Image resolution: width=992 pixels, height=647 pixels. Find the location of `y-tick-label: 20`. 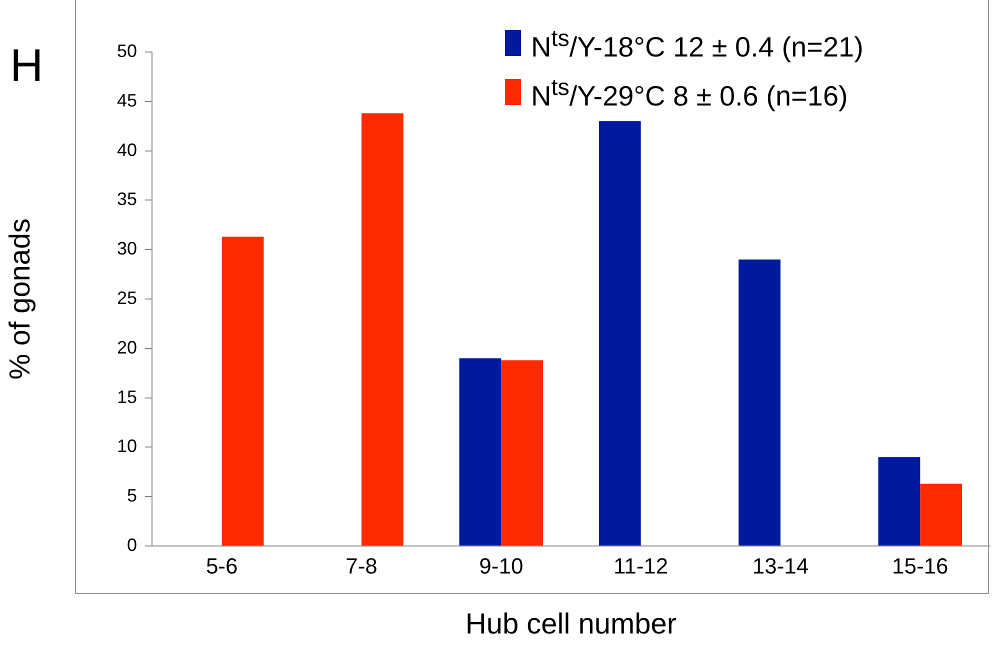

y-tick-label: 20 is located at coordinates (126, 347).